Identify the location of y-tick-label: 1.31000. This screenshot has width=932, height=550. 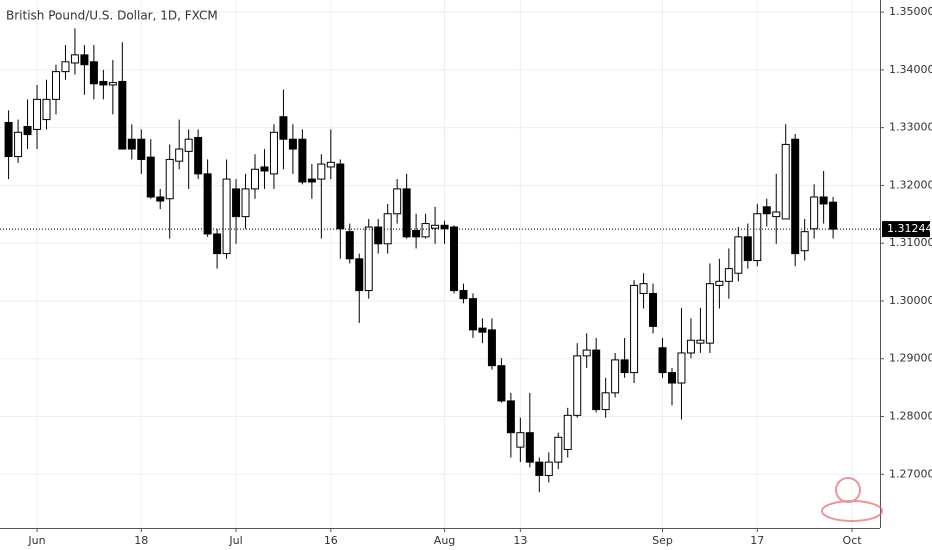
(910, 242).